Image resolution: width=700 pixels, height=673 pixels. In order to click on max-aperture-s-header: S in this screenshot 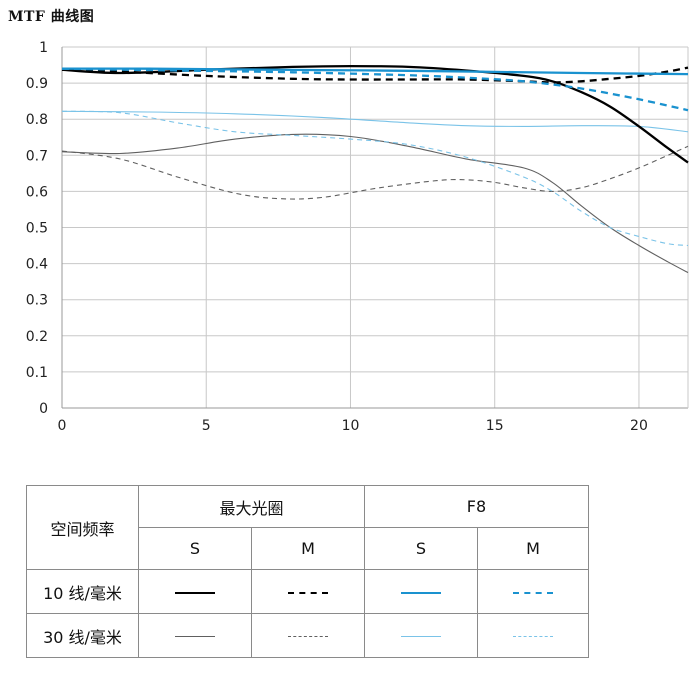, I will do `click(195, 548)`.